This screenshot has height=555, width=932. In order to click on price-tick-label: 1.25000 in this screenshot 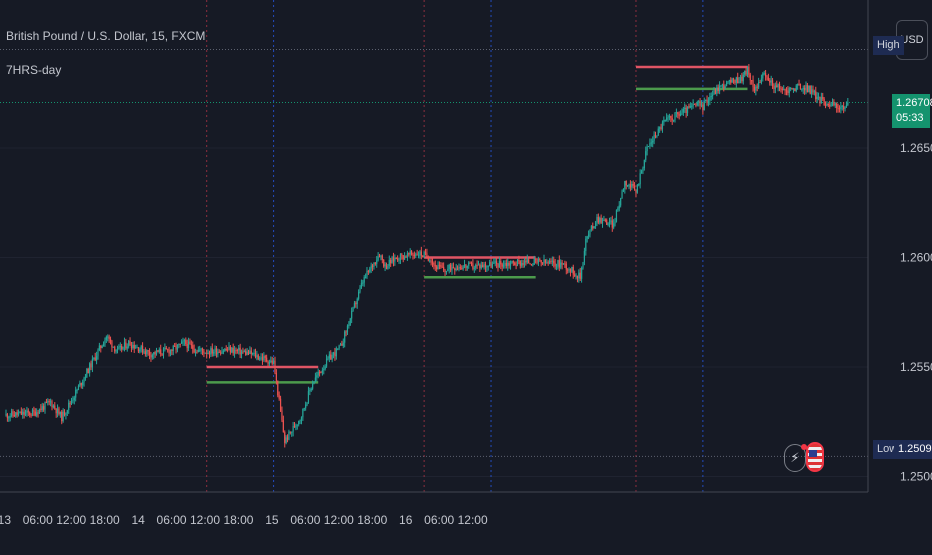, I will do `click(916, 477)`.